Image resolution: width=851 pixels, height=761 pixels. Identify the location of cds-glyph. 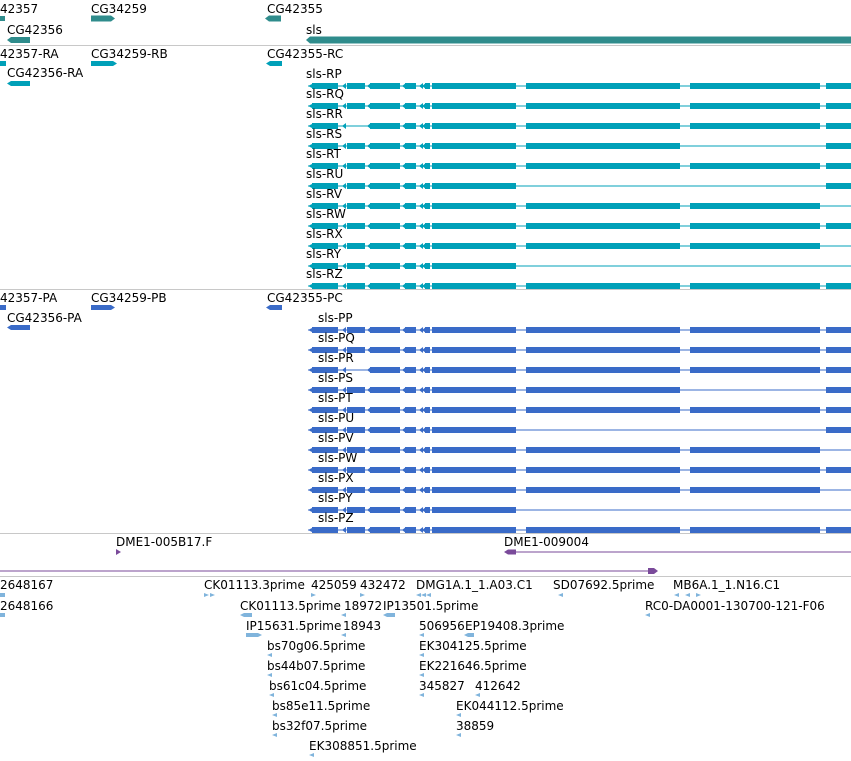
(274, 307).